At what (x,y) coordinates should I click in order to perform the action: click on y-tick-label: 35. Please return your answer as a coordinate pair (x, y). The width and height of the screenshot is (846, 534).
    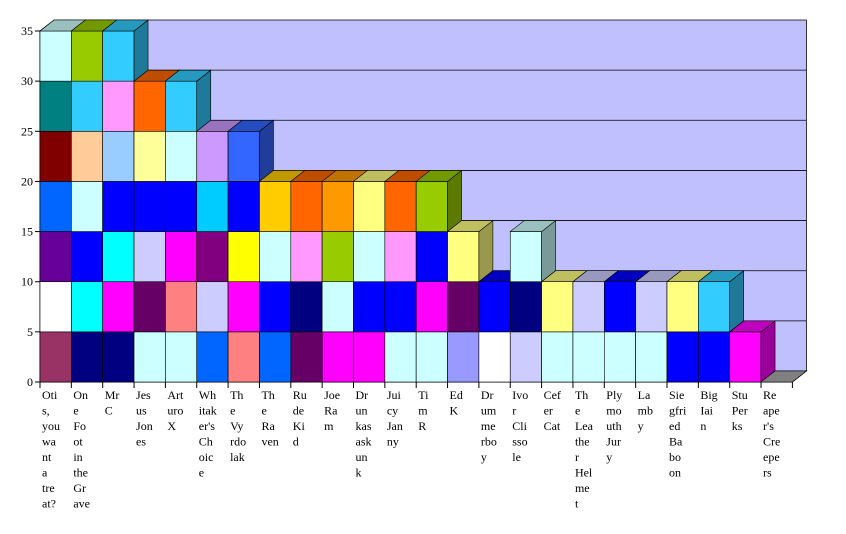
    Looking at the image, I should click on (27, 31).